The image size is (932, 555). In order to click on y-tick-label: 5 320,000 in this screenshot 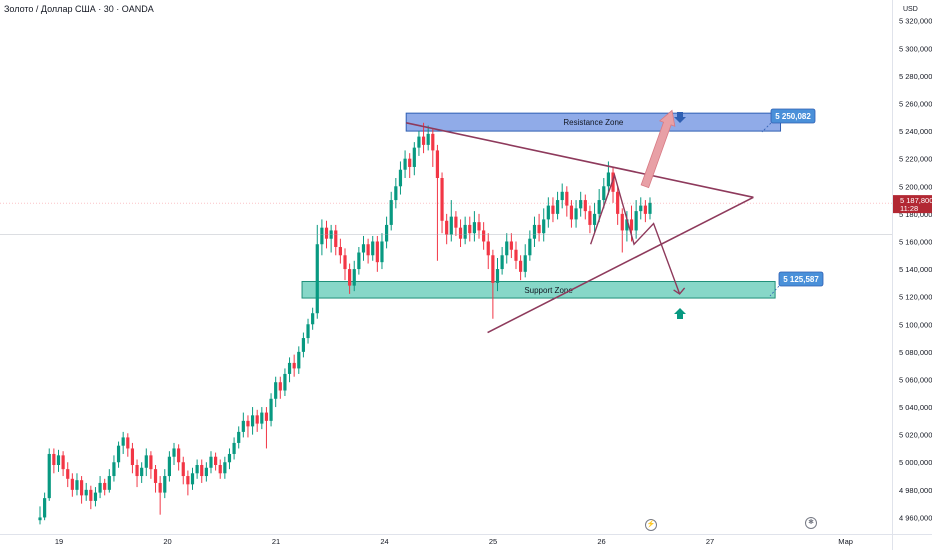, I will do `click(915, 21)`.